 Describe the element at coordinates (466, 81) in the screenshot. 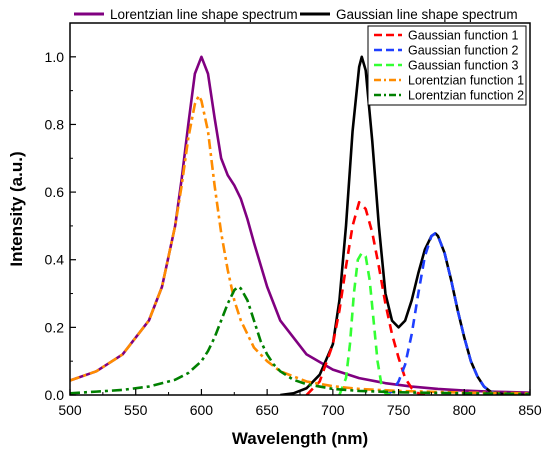

I see `legend-label-lorentzian-function-1: Lorentzian function 1` at that location.